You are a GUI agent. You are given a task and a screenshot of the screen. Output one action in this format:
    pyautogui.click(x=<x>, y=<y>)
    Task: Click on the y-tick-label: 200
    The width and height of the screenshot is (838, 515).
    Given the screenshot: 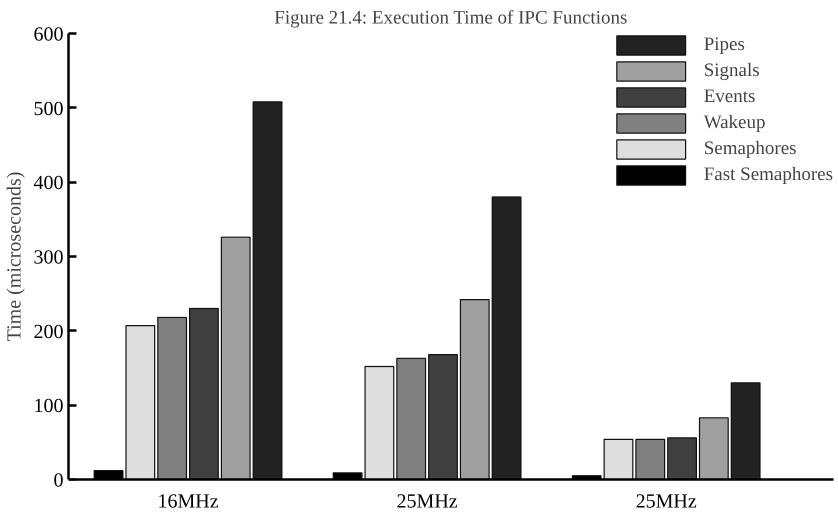 What is the action you would take?
    pyautogui.click(x=49, y=331)
    